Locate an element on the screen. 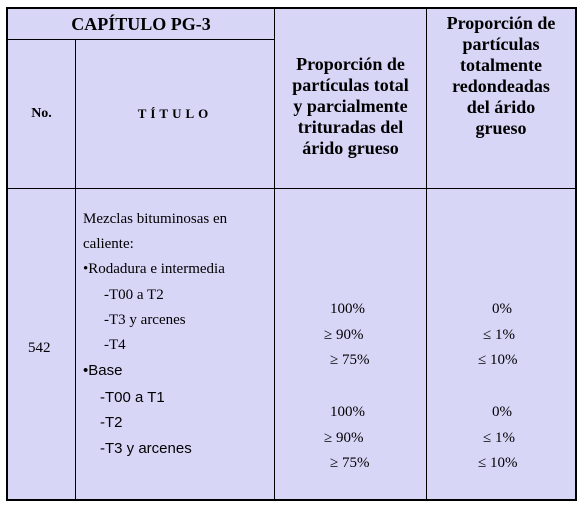 The width and height of the screenshot is (583, 508). header-line: redondeadas is located at coordinates (501, 86).